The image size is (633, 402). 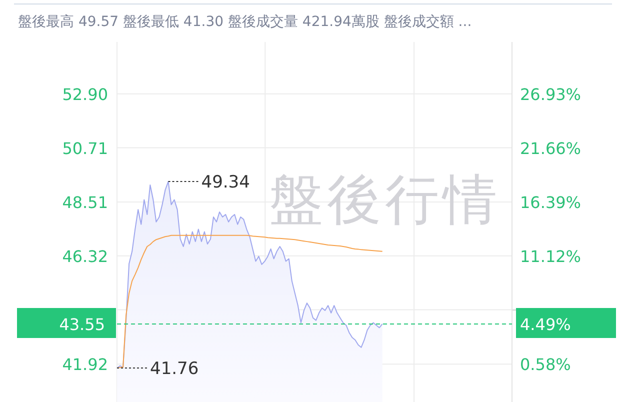 I want to click on annotation: 41.76, so click(x=174, y=369).